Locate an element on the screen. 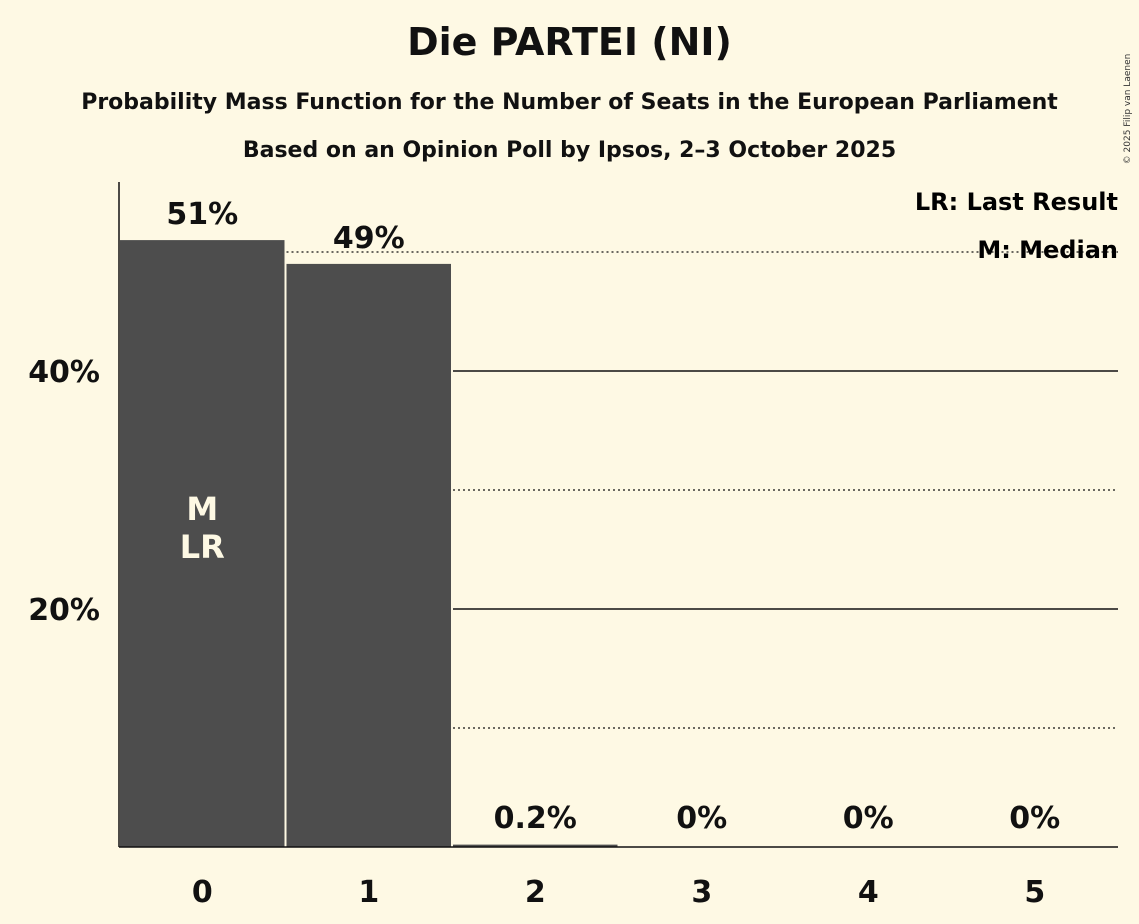  chart-title: Die PARTEI (NI) is located at coordinates (569, 42).